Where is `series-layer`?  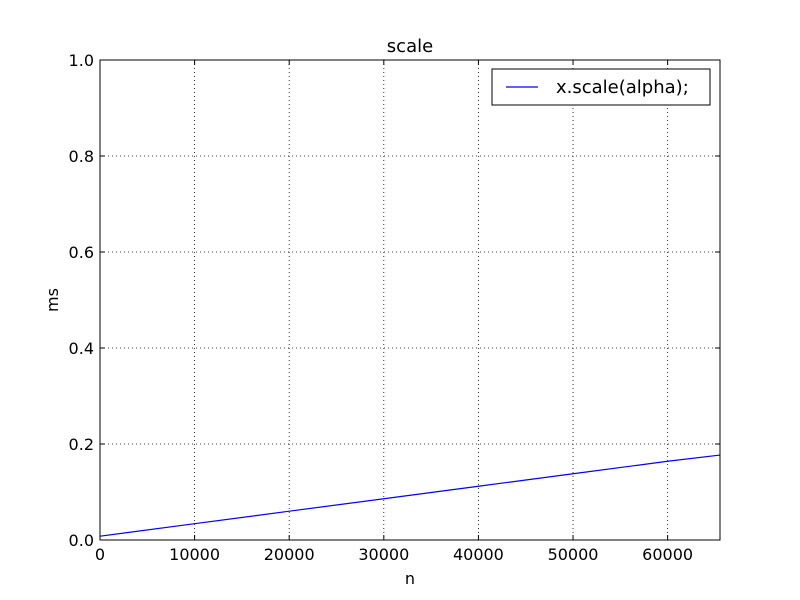
series-layer is located at coordinates (410, 495).